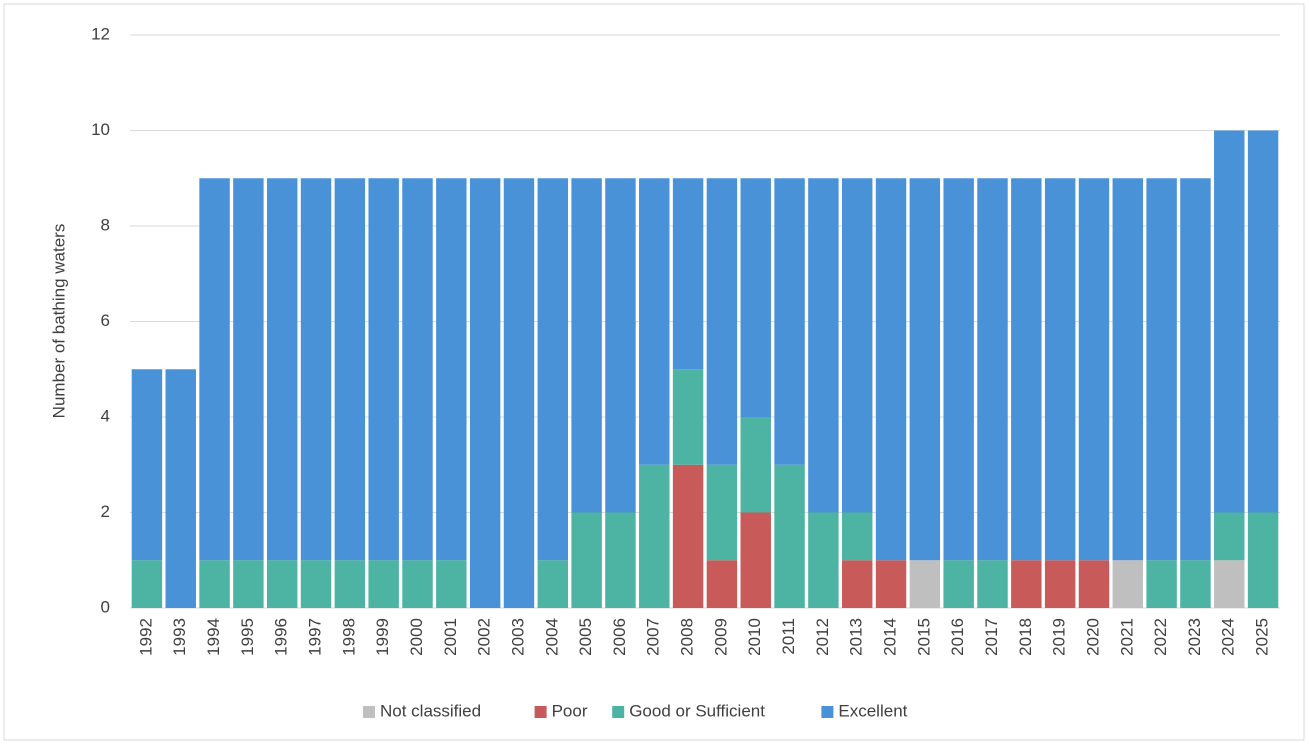 This screenshot has height=750, width=1309. What do you see at coordinates (315, 637) in the screenshot?
I see `x-tick-label: 1997` at bounding box center [315, 637].